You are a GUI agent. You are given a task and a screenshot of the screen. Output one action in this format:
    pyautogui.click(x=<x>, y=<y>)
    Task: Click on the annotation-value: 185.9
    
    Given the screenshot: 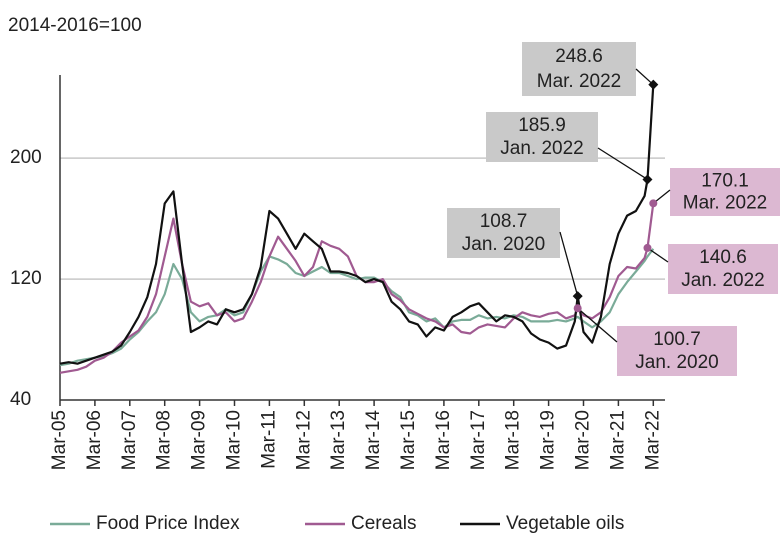 What is the action you would take?
    pyautogui.click(x=542, y=125)
    